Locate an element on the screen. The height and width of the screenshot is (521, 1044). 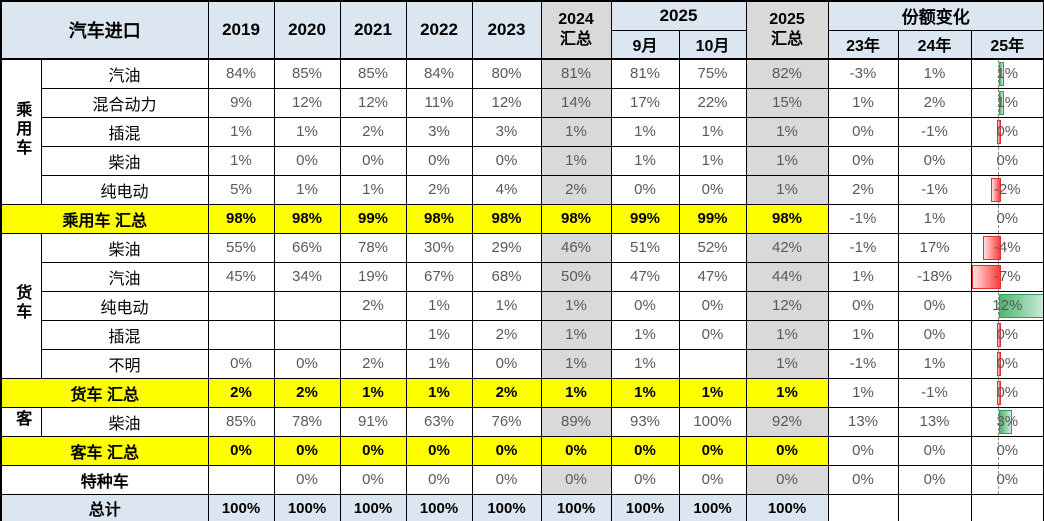
col-header-2025-total-line2: 汇总 is located at coordinates (787, 39).